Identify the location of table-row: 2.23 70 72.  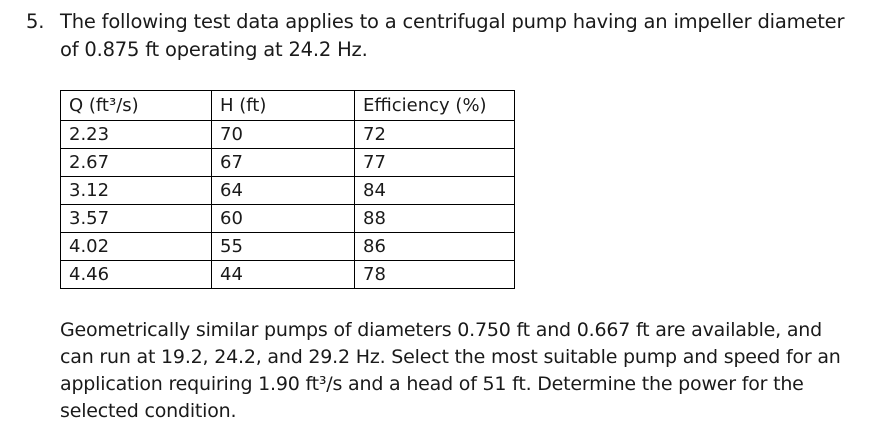
(287, 134).